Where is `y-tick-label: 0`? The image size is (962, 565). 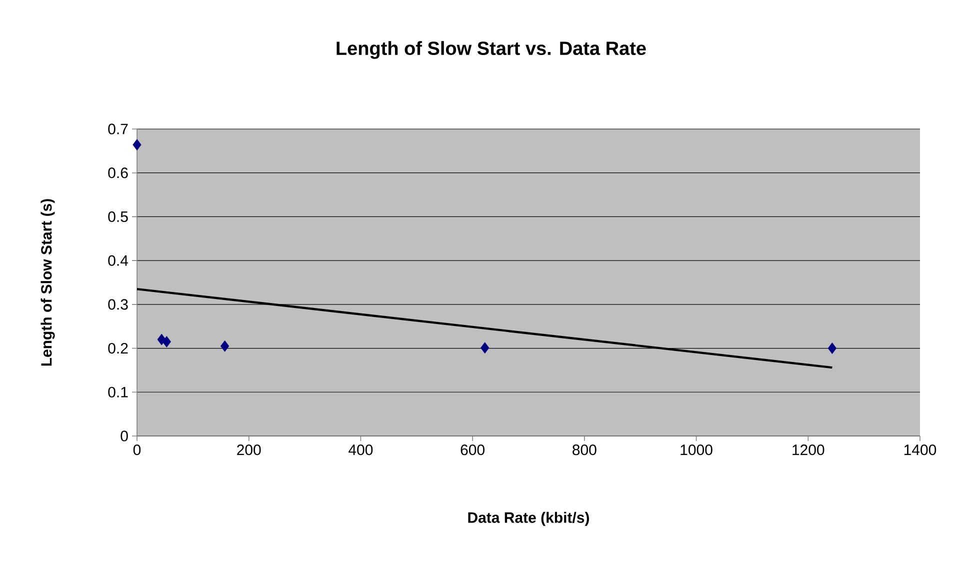
y-tick-label: 0 is located at coordinates (124, 436).